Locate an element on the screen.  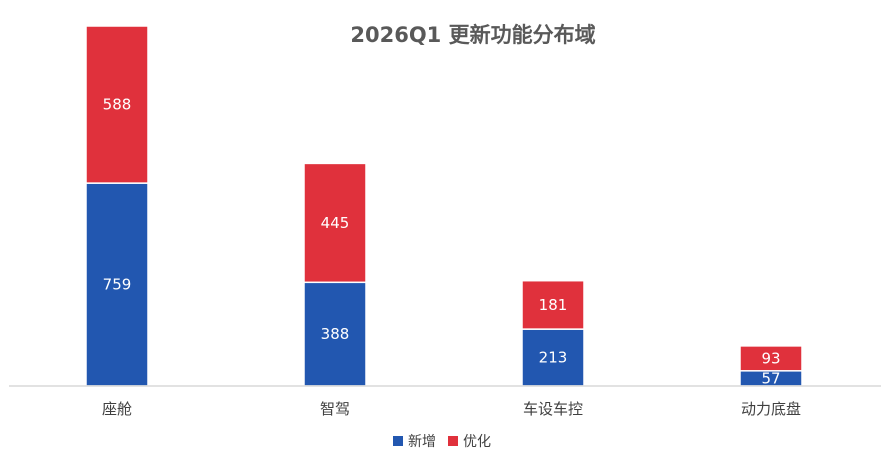
data-label-series2-2: 181 is located at coordinates (553, 305).